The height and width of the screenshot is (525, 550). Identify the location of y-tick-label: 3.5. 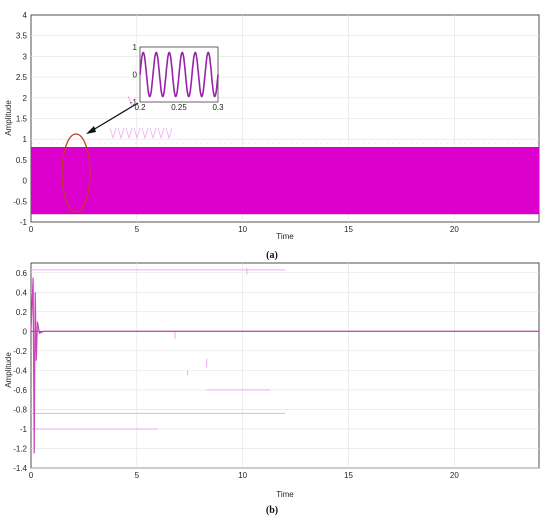
(22, 36).